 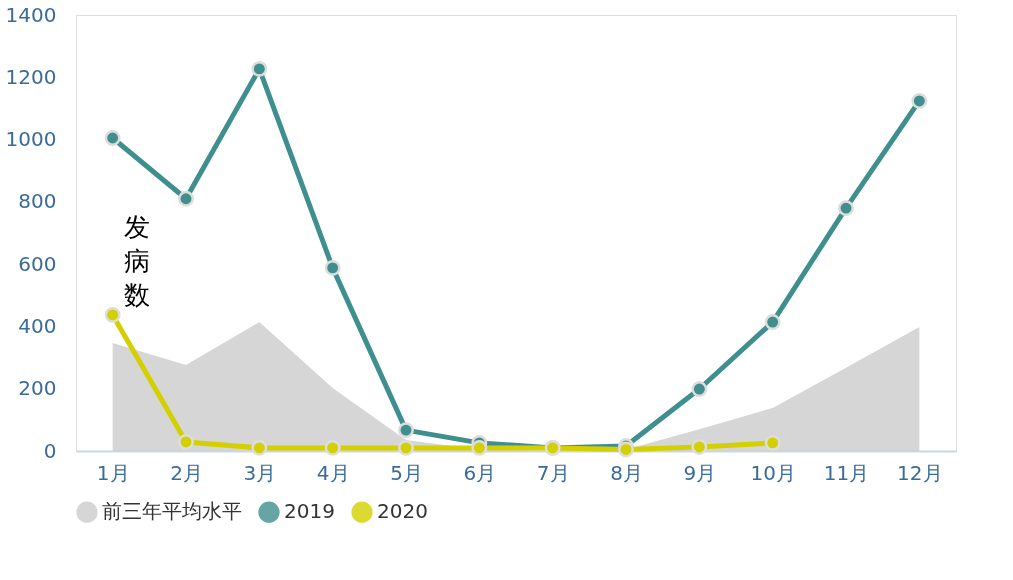 What do you see at coordinates (773, 472) in the screenshot?
I see `x-tick-label: 10月` at bounding box center [773, 472].